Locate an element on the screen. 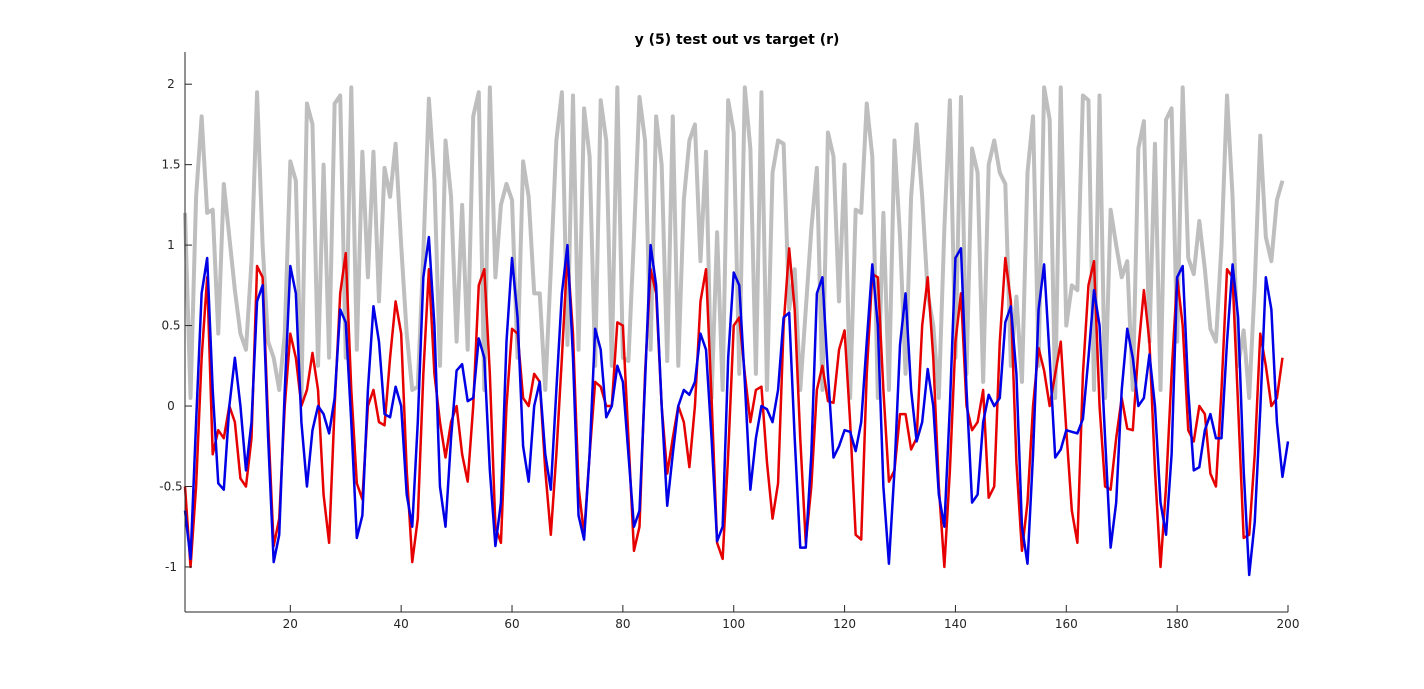  x-tick-label: 160 is located at coordinates (1066, 624).